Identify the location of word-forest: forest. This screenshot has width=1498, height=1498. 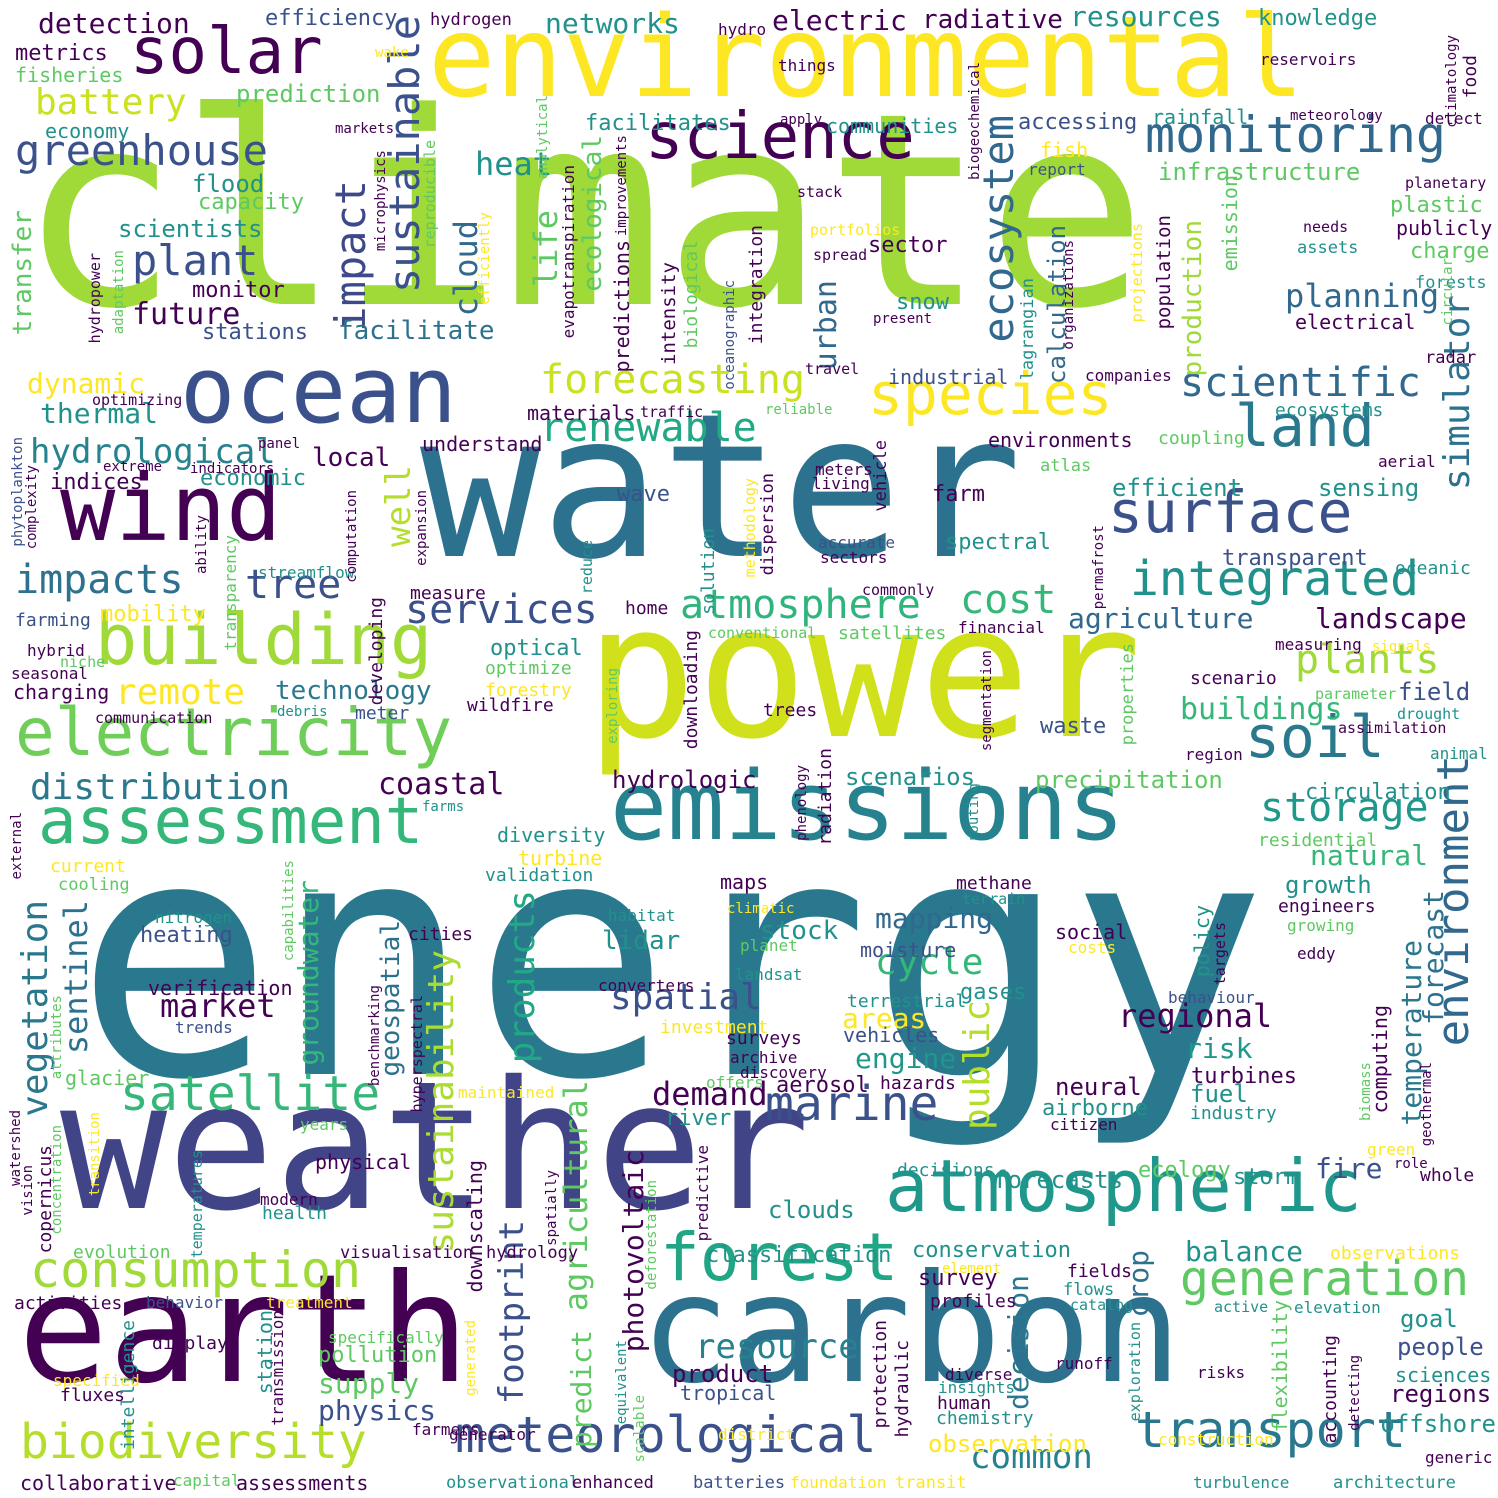
(779, 1257).